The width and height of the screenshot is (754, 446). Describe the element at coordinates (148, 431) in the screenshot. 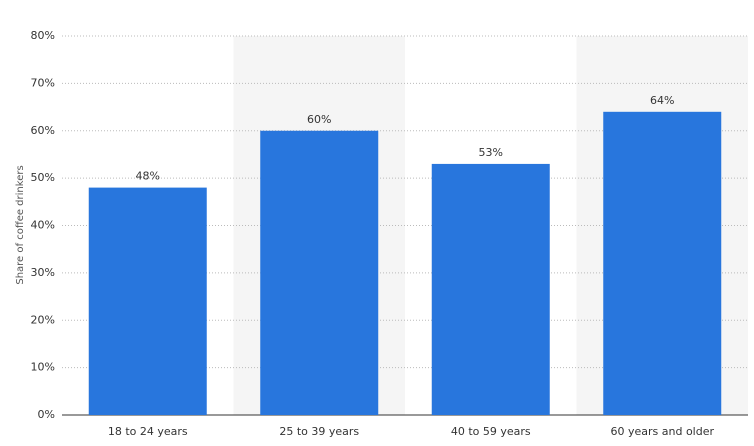

I see `x-tick-label: 18 to 24 years` at that location.